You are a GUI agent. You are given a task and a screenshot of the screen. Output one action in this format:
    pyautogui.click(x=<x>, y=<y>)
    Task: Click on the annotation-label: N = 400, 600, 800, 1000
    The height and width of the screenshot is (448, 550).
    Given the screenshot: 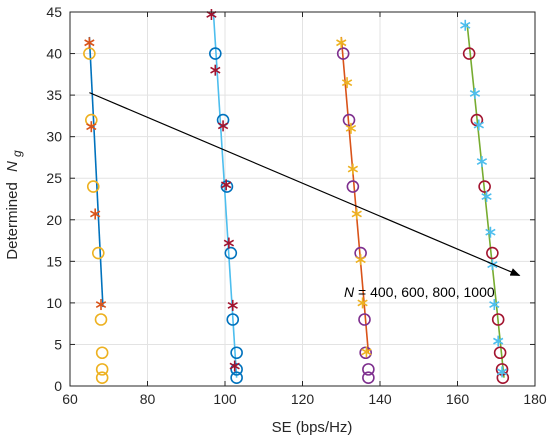 What is the action you would take?
    pyautogui.click(x=419, y=292)
    